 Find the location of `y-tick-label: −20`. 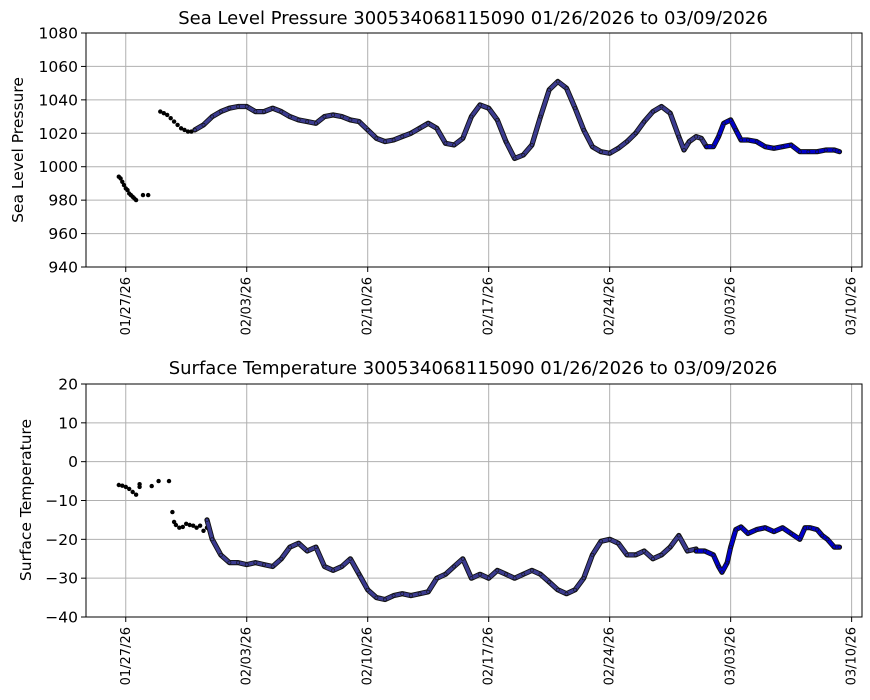

y-tick-label: −20 is located at coordinates (61, 540).